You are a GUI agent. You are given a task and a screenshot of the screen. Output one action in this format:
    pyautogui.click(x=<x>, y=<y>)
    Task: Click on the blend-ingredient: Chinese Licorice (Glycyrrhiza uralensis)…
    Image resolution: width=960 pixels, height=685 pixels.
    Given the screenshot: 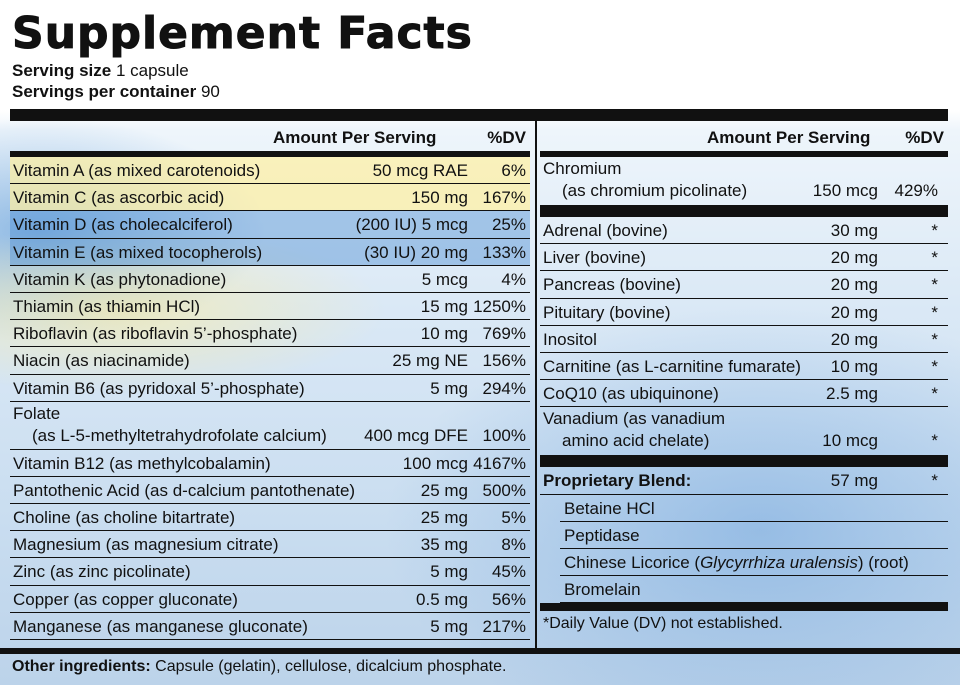 What is the action you would take?
    pyautogui.click(x=754, y=563)
    